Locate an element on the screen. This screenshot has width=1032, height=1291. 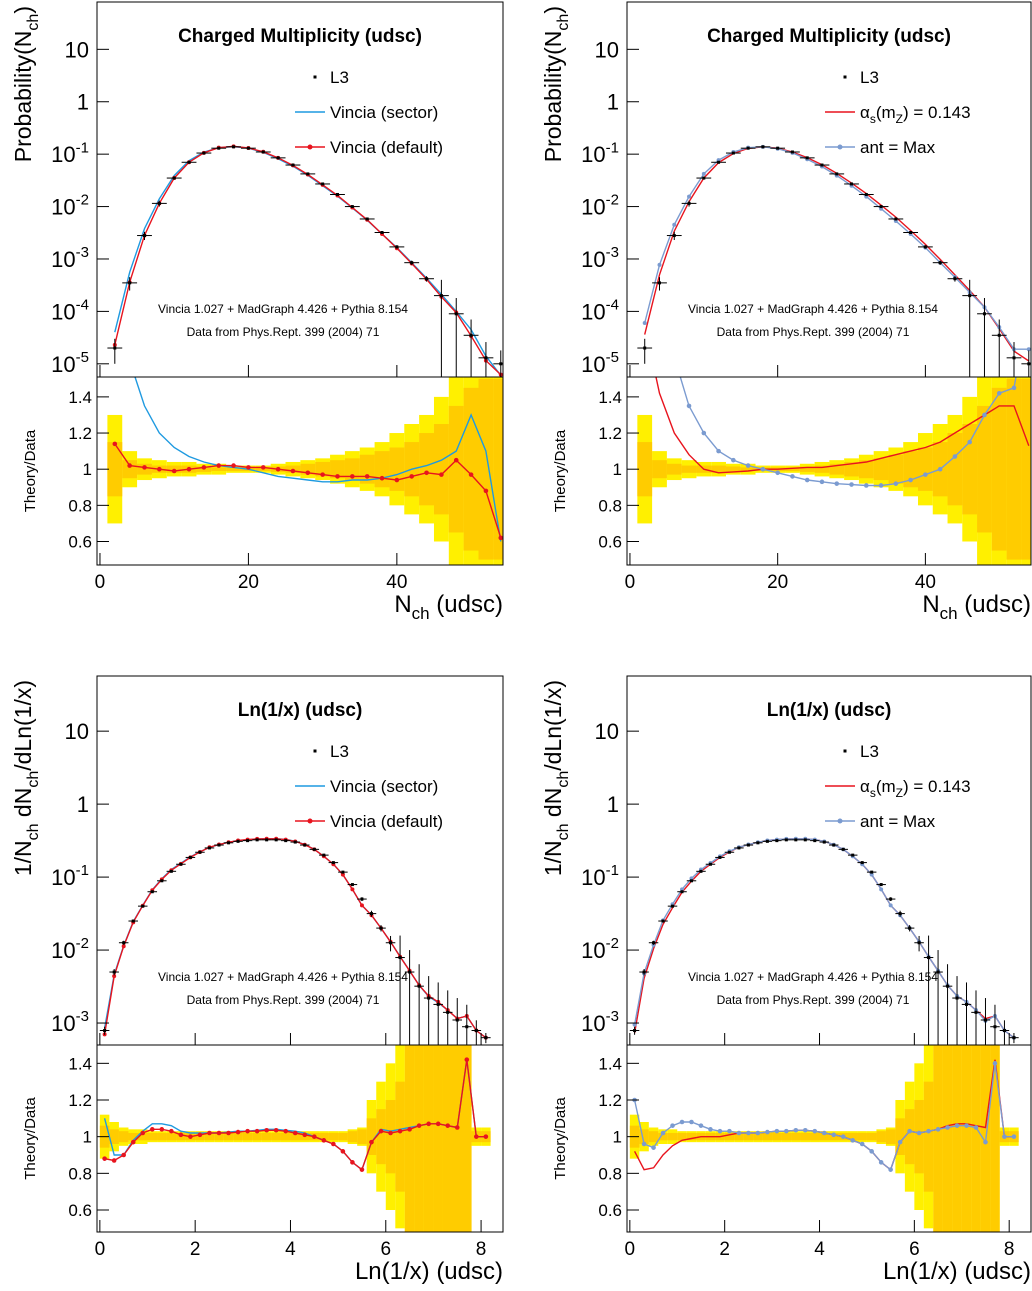
y-tick-label: 10⁻⁵ is located at coordinates (600, 363).